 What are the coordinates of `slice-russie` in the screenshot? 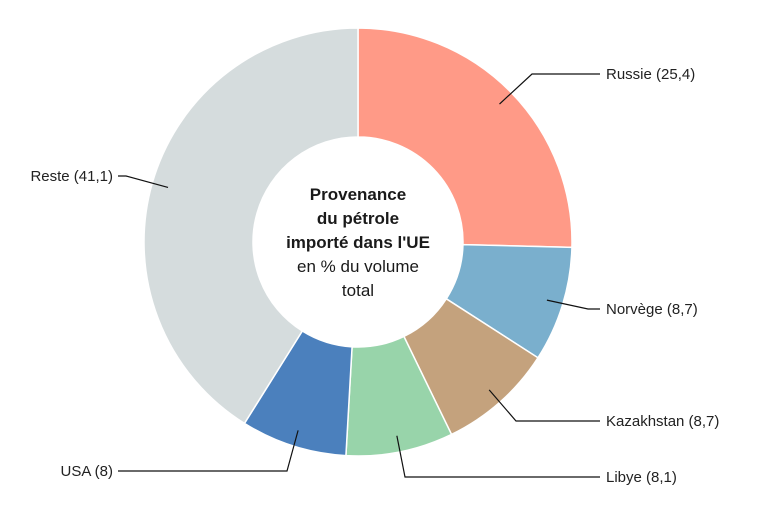 It's located at (465, 138).